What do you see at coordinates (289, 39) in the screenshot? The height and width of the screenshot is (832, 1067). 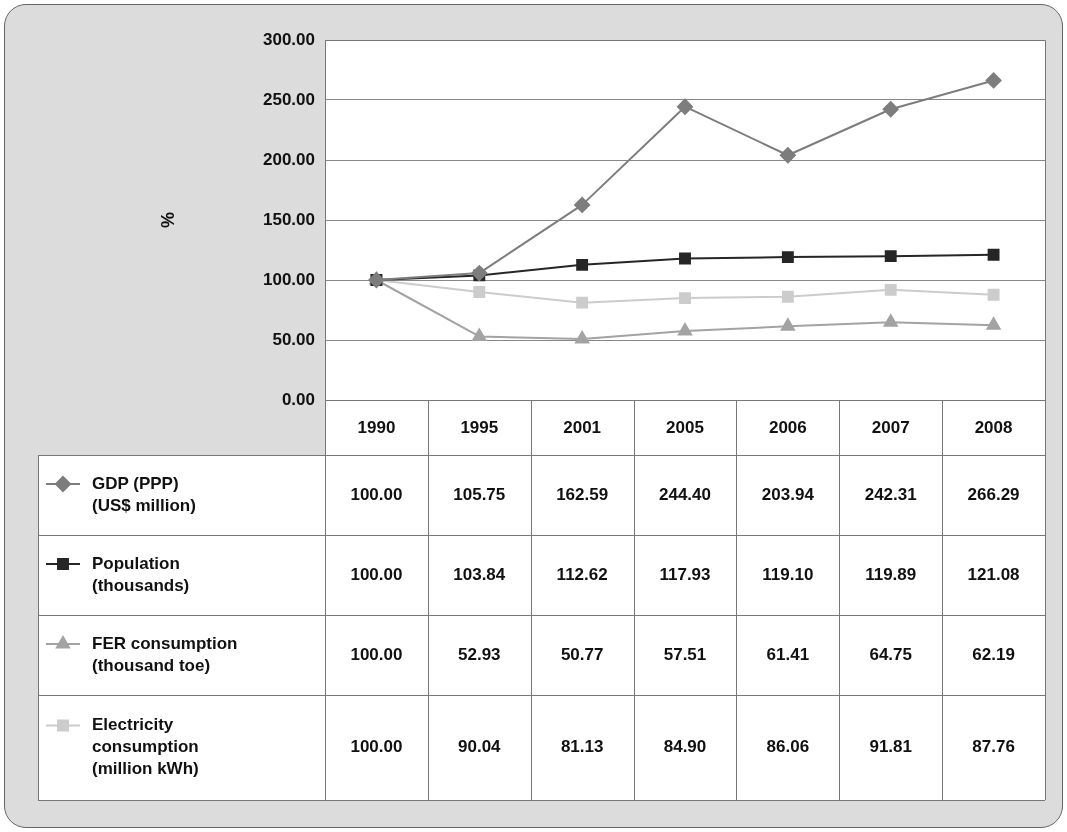 I see `y-tick-label: 300.00` at bounding box center [289, 39].